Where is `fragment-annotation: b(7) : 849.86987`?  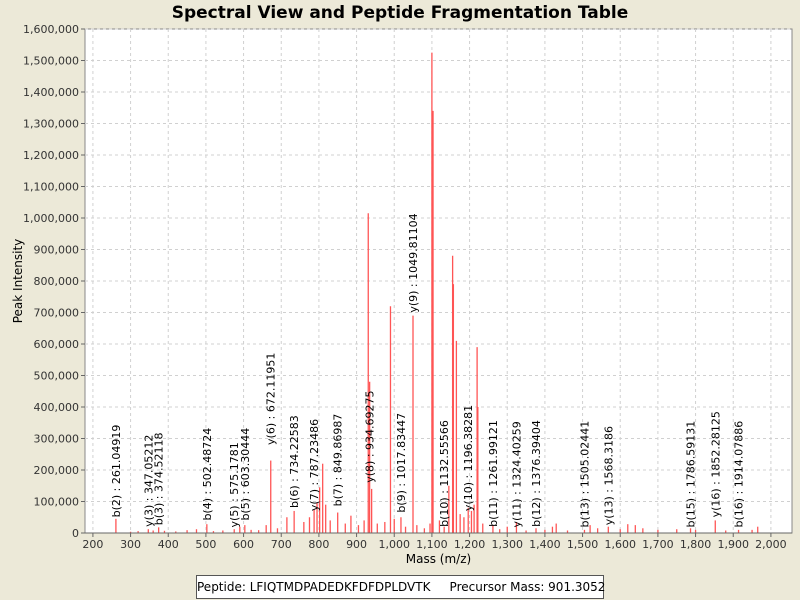 fragment-annotation: b(7) : 849.86987 is located at coordinates (338, 460).